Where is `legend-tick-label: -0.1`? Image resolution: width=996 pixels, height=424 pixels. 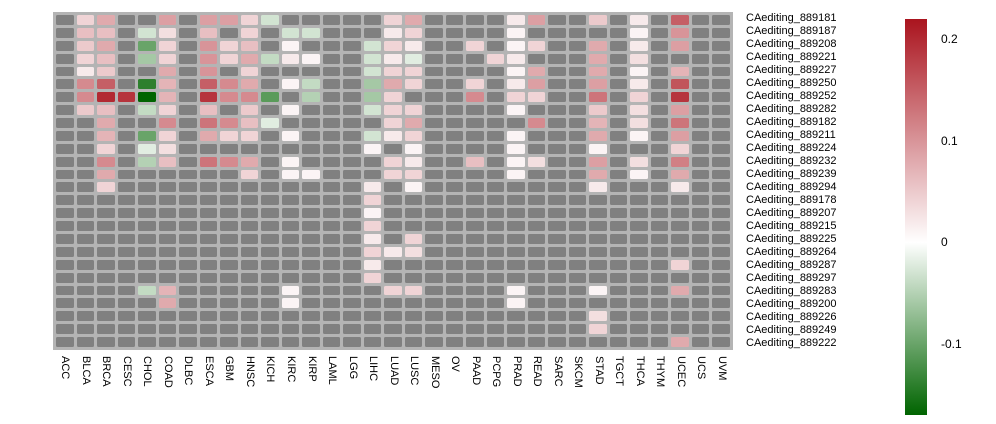 legend-tick-label: -0.1 is located at coordinates (951, 343).